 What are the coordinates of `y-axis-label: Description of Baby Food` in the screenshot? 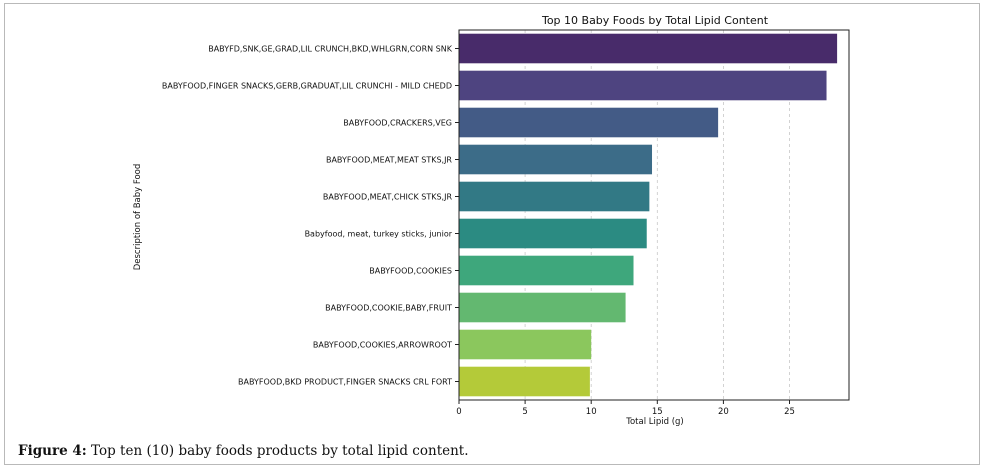 It's located at (138, 217).